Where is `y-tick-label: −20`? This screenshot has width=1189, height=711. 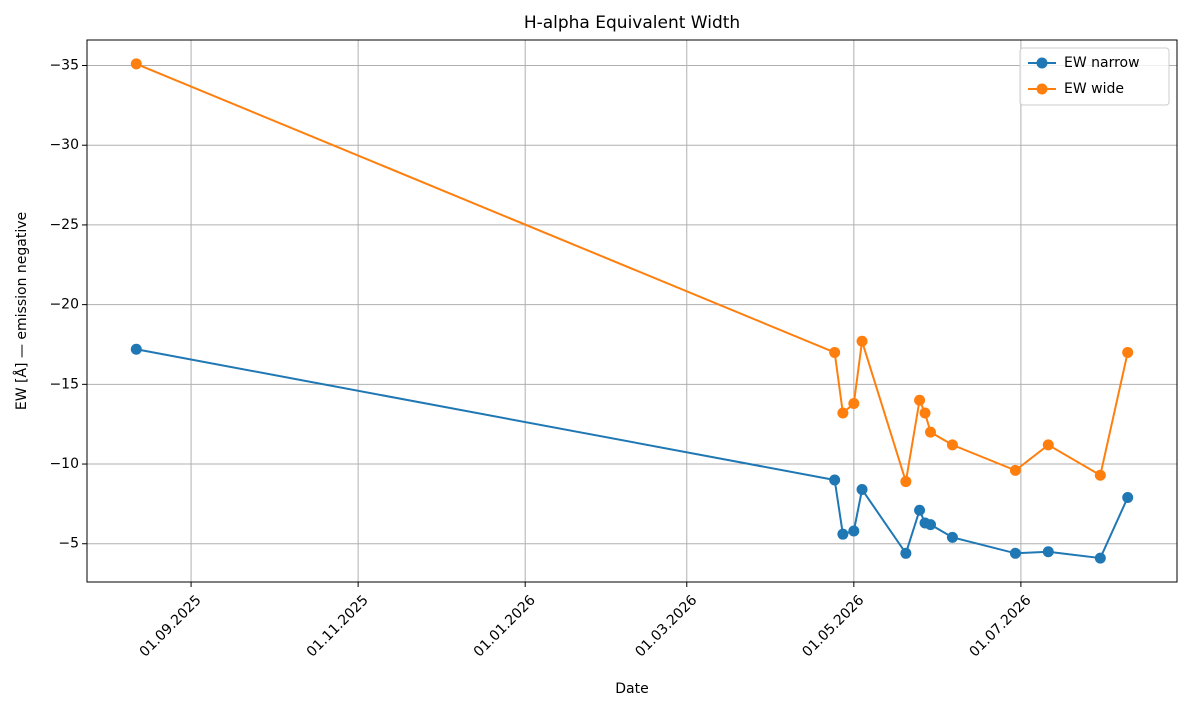 y-tick-label: −20 is located at coordinates (64, 305).